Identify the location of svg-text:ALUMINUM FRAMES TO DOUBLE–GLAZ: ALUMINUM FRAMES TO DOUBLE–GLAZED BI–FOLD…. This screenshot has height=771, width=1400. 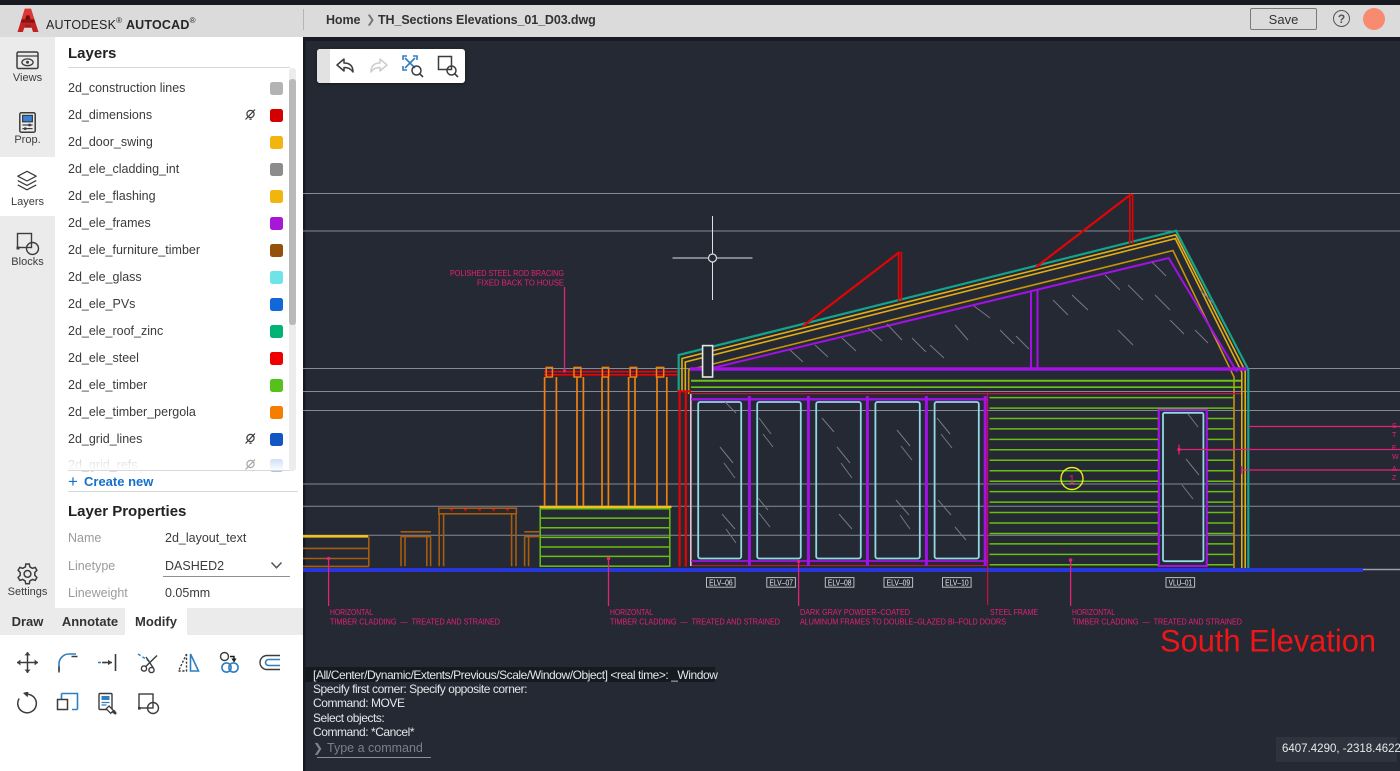
(903, 622).